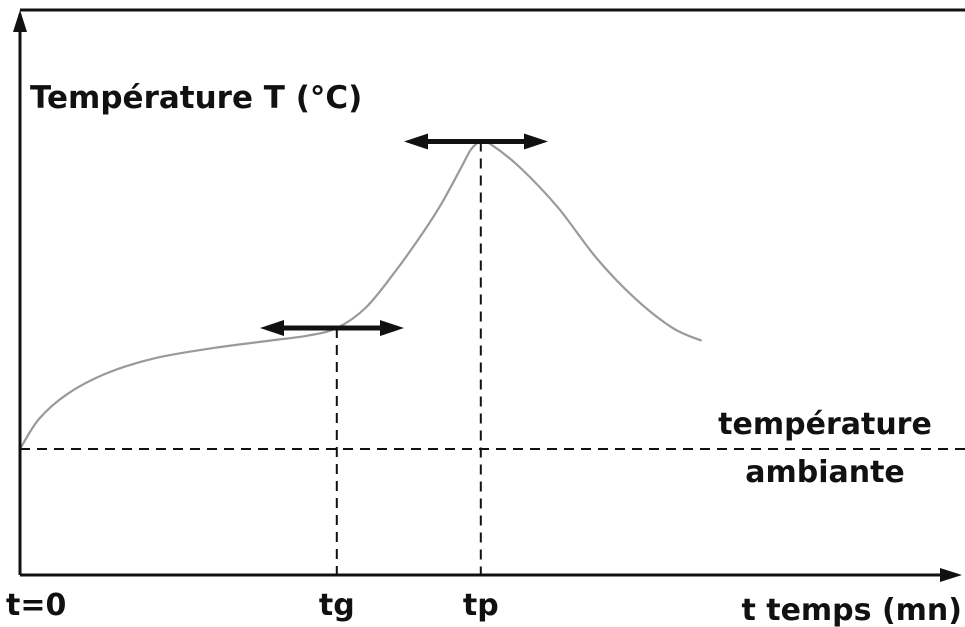  I want to click on x-tick-label-tp: tp, so click(481, 605).